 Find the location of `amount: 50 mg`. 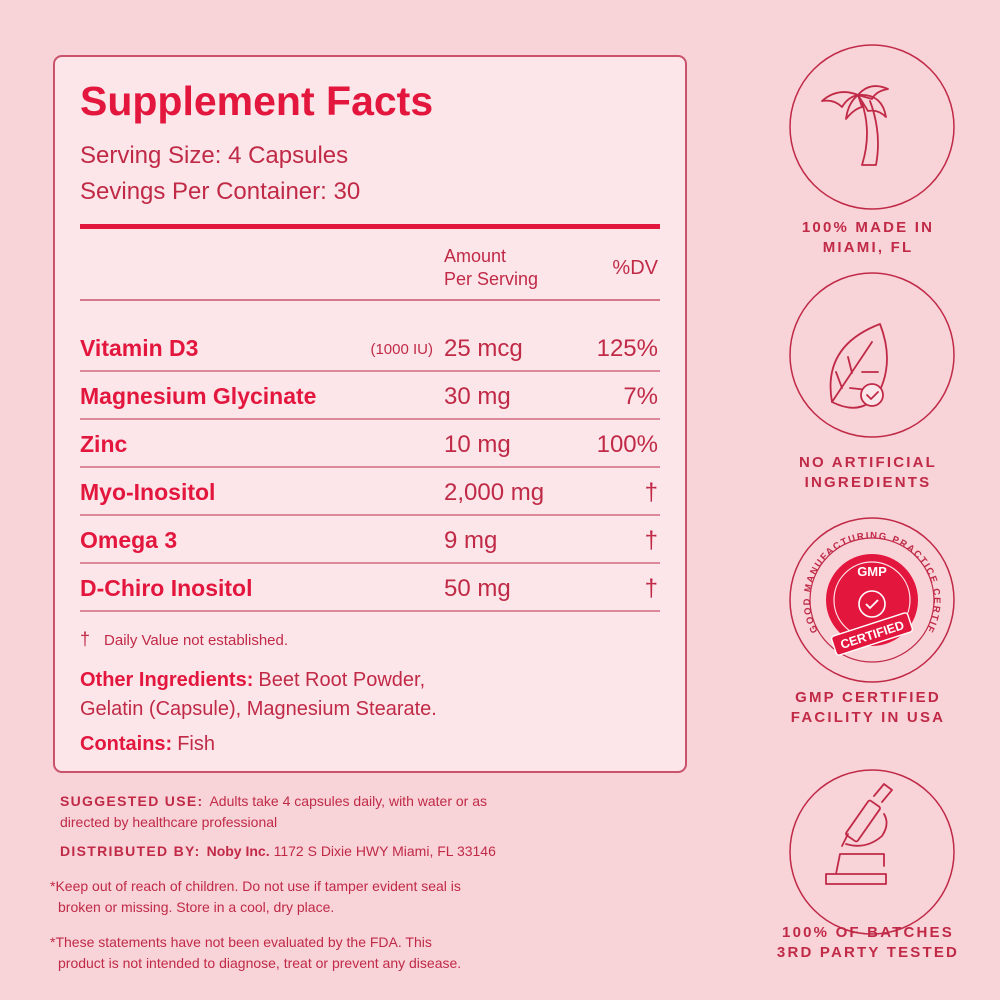

amount: 50 mg is located at coordinates (477, 588).